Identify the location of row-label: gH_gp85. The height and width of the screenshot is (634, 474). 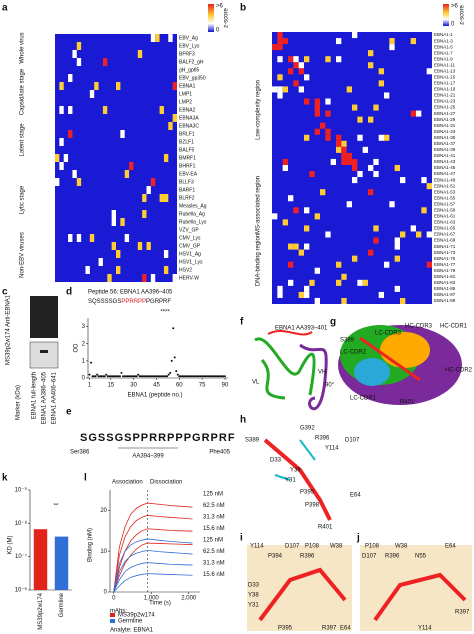
(189, 70).